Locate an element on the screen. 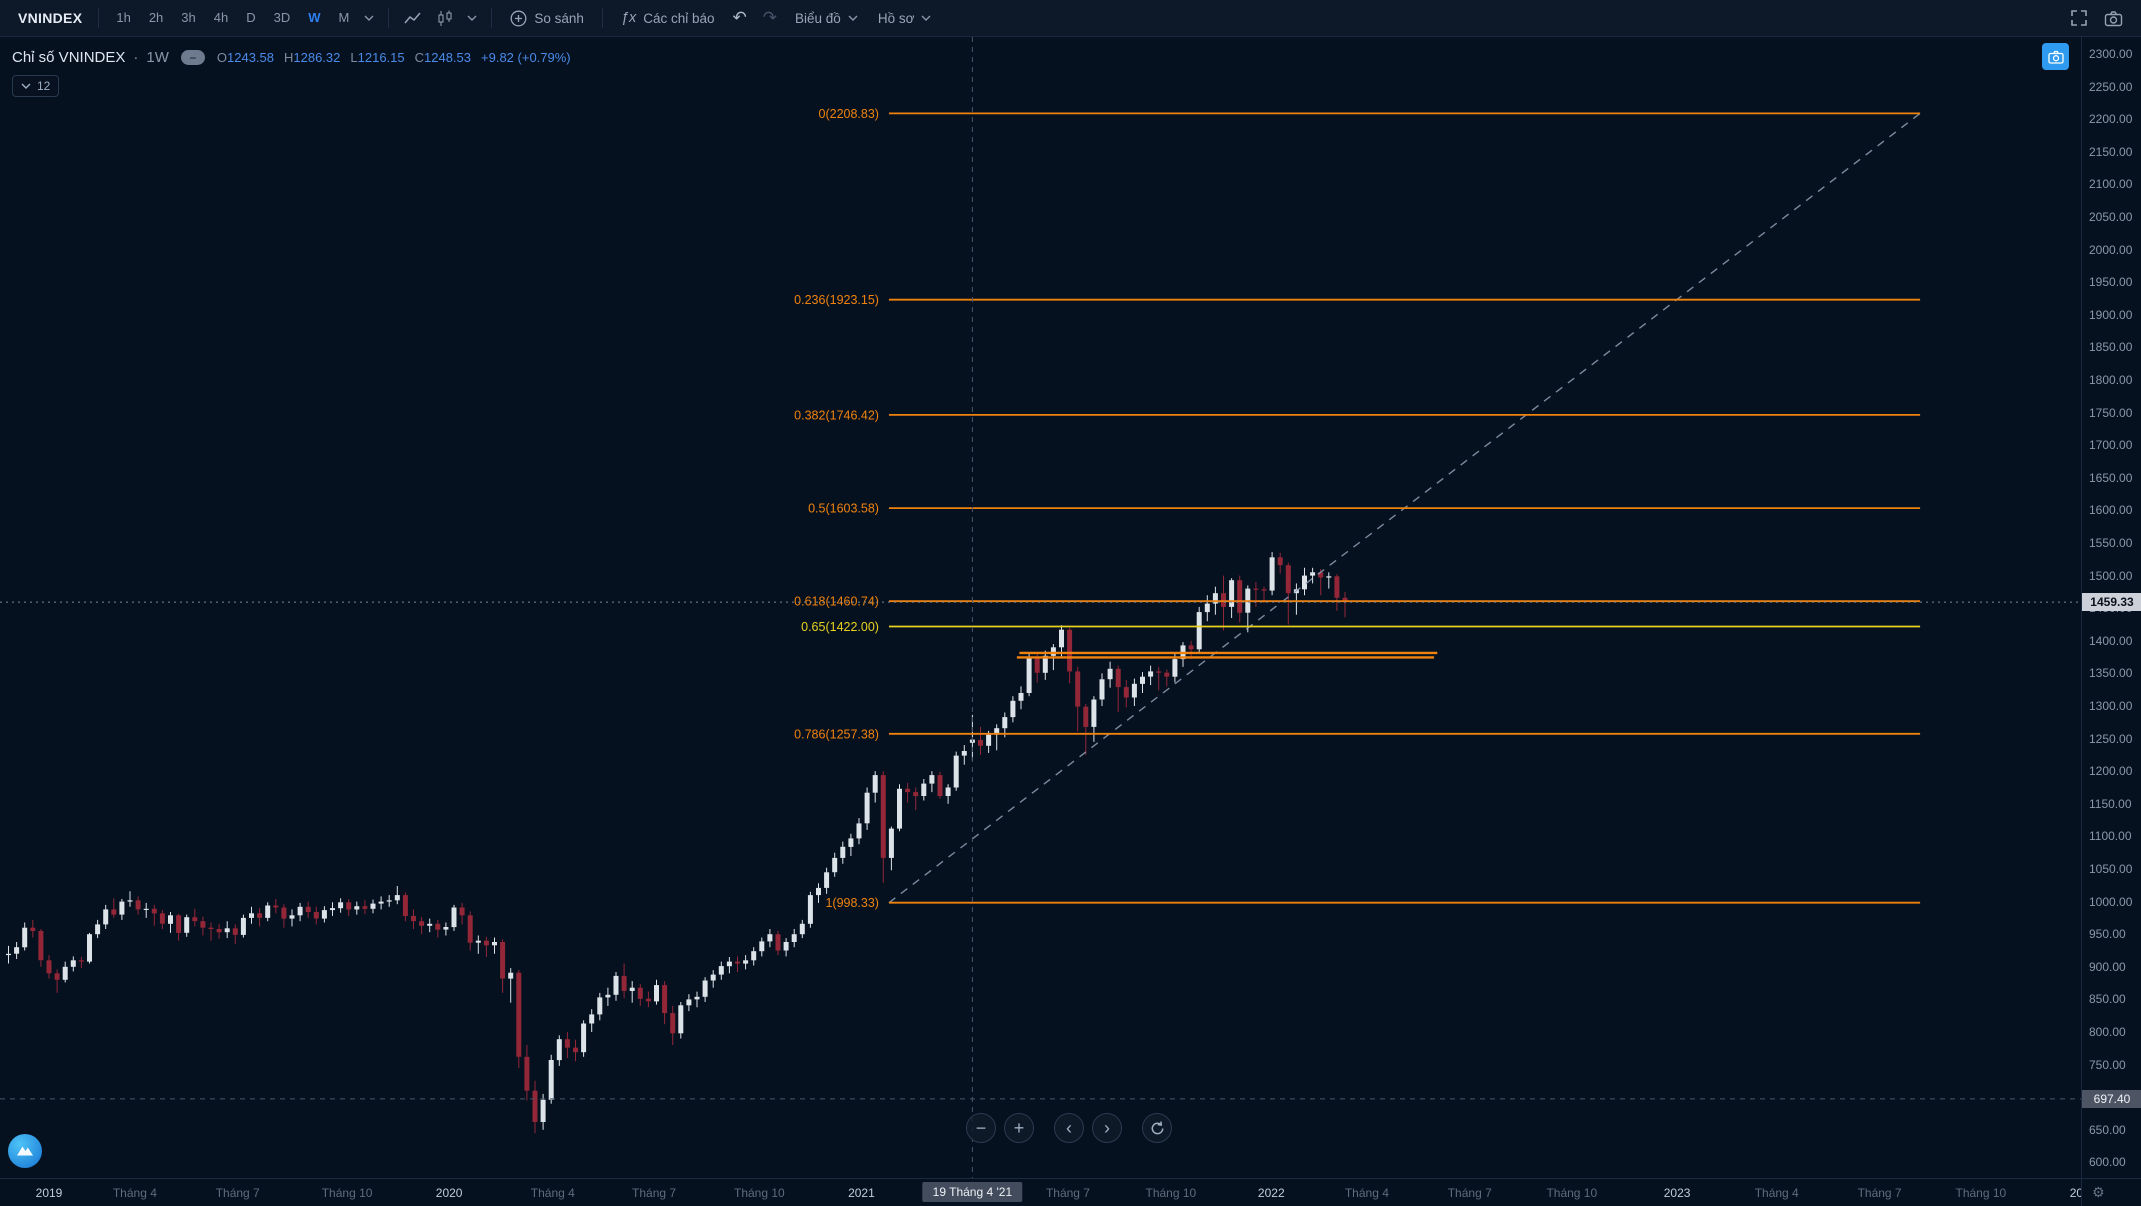 The image size is (2141, 1206). crosshair-price-label: 697.40 is located at coordinates (2111, 1098).